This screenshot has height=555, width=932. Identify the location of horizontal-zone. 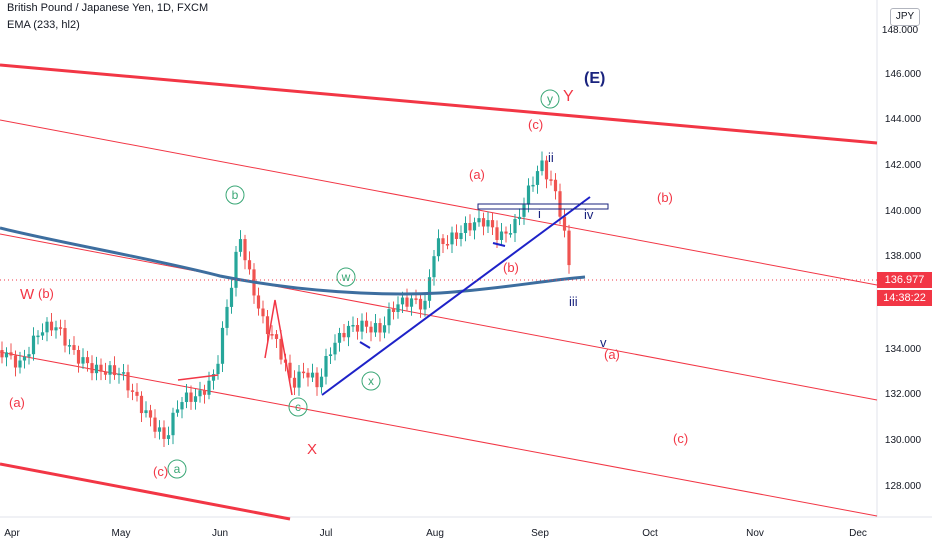
(543, 206).